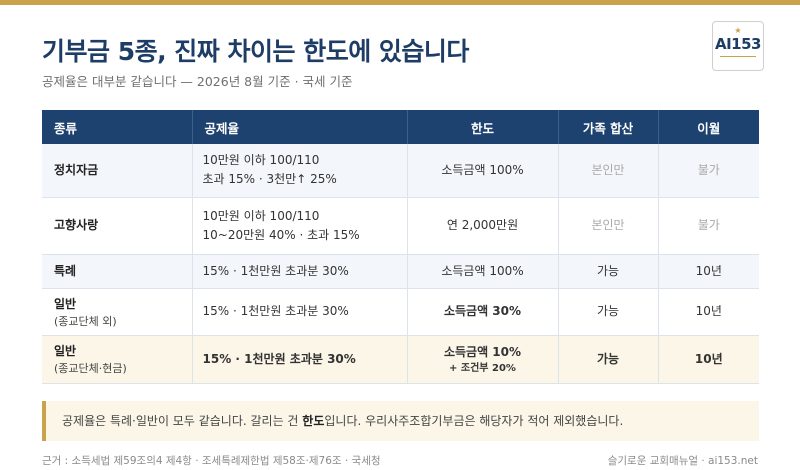  I want to click on table-row: 특례 15% · 1천만원 초과분 30% 소득금액 100% 가능 10년, so click(400, 271).